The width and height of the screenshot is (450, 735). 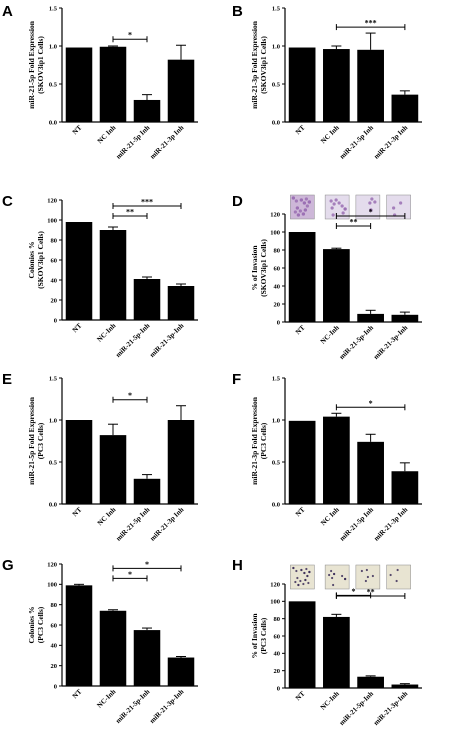 I want to click on y-tick-label: 1.0, so click(x=53, y=46).